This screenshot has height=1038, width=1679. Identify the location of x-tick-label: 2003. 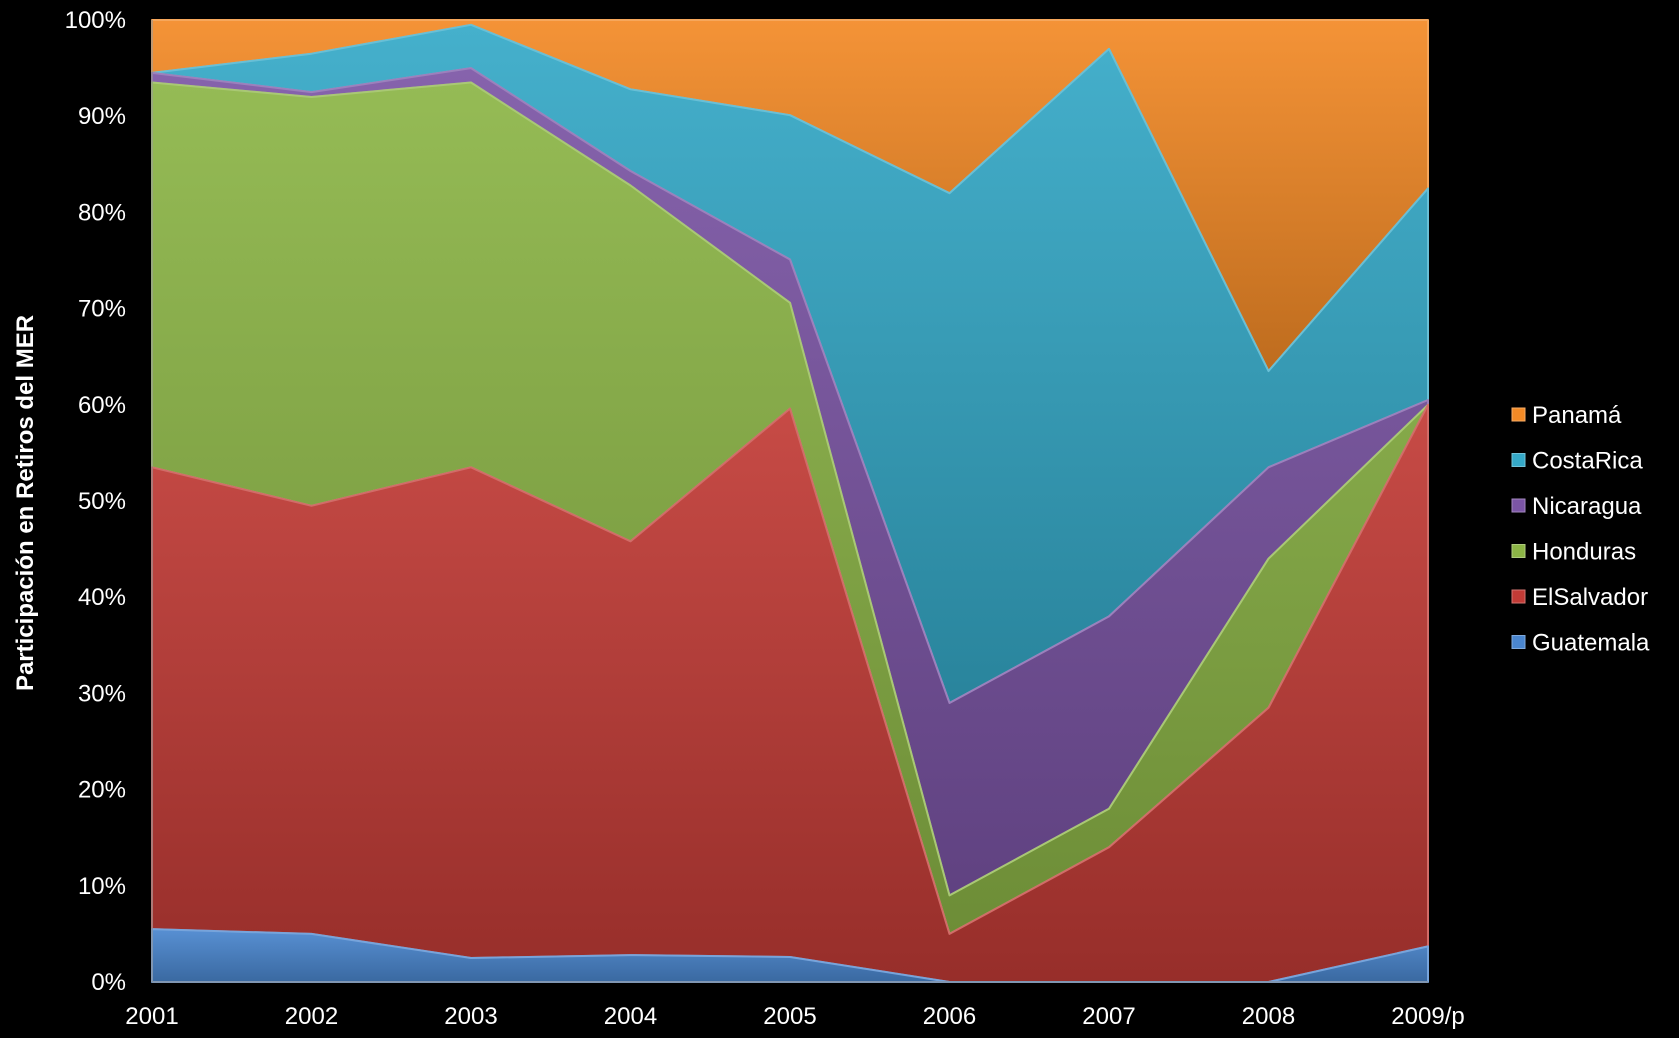
(470, 1016).